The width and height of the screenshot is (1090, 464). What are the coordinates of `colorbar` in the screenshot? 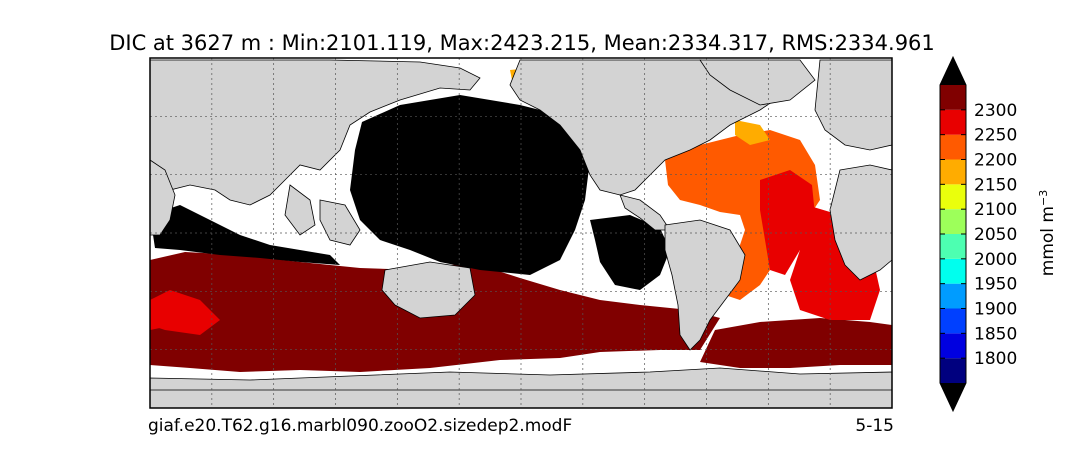 It's located at (953, 234).